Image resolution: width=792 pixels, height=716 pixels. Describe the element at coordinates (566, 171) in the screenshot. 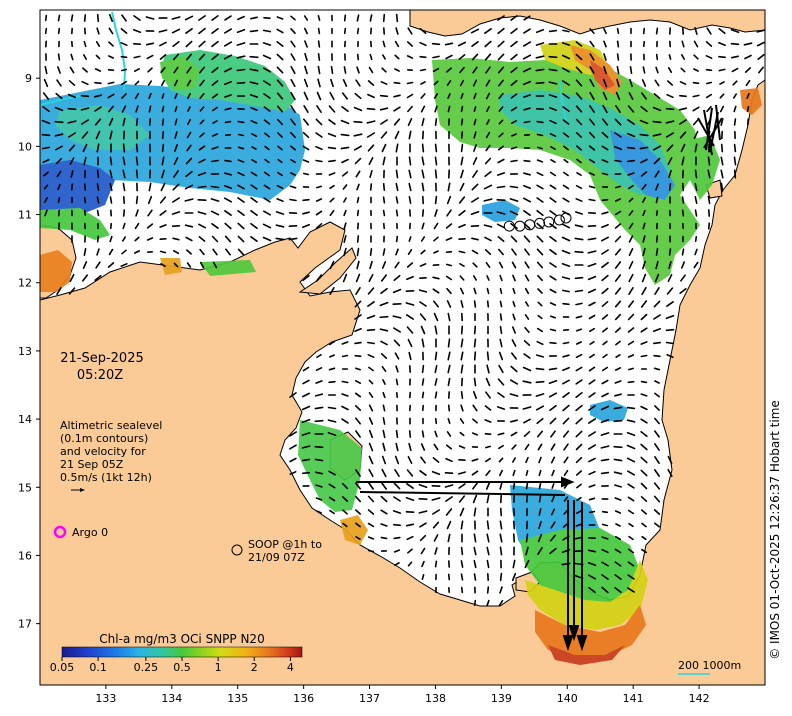

I see `chl-ne-green` at that location.